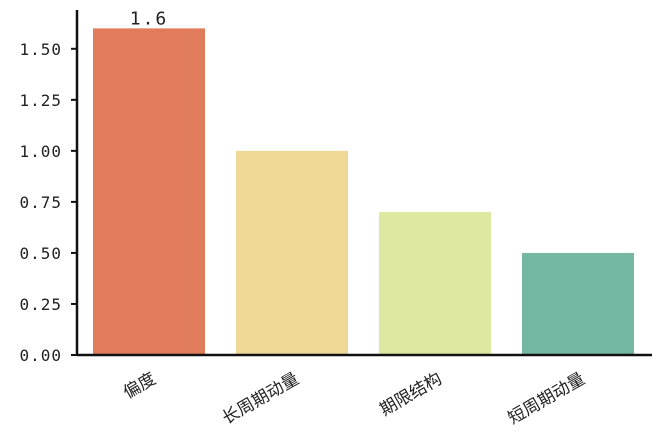 The image size is (659, 445). I want to click on y-tick-label: 1.25, so click(40, 100).